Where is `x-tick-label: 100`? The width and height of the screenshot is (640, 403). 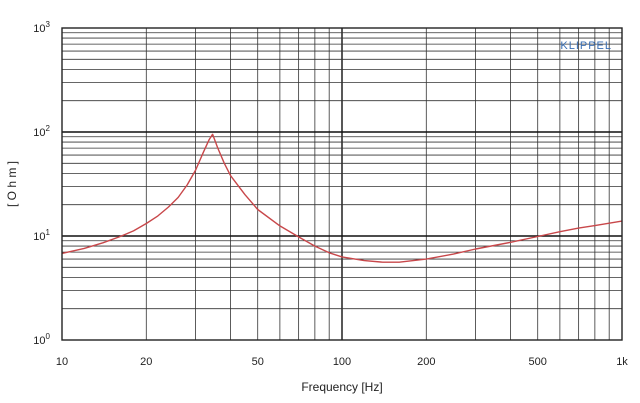 x-tick-label: 100 is located at coordinates (342, 362).